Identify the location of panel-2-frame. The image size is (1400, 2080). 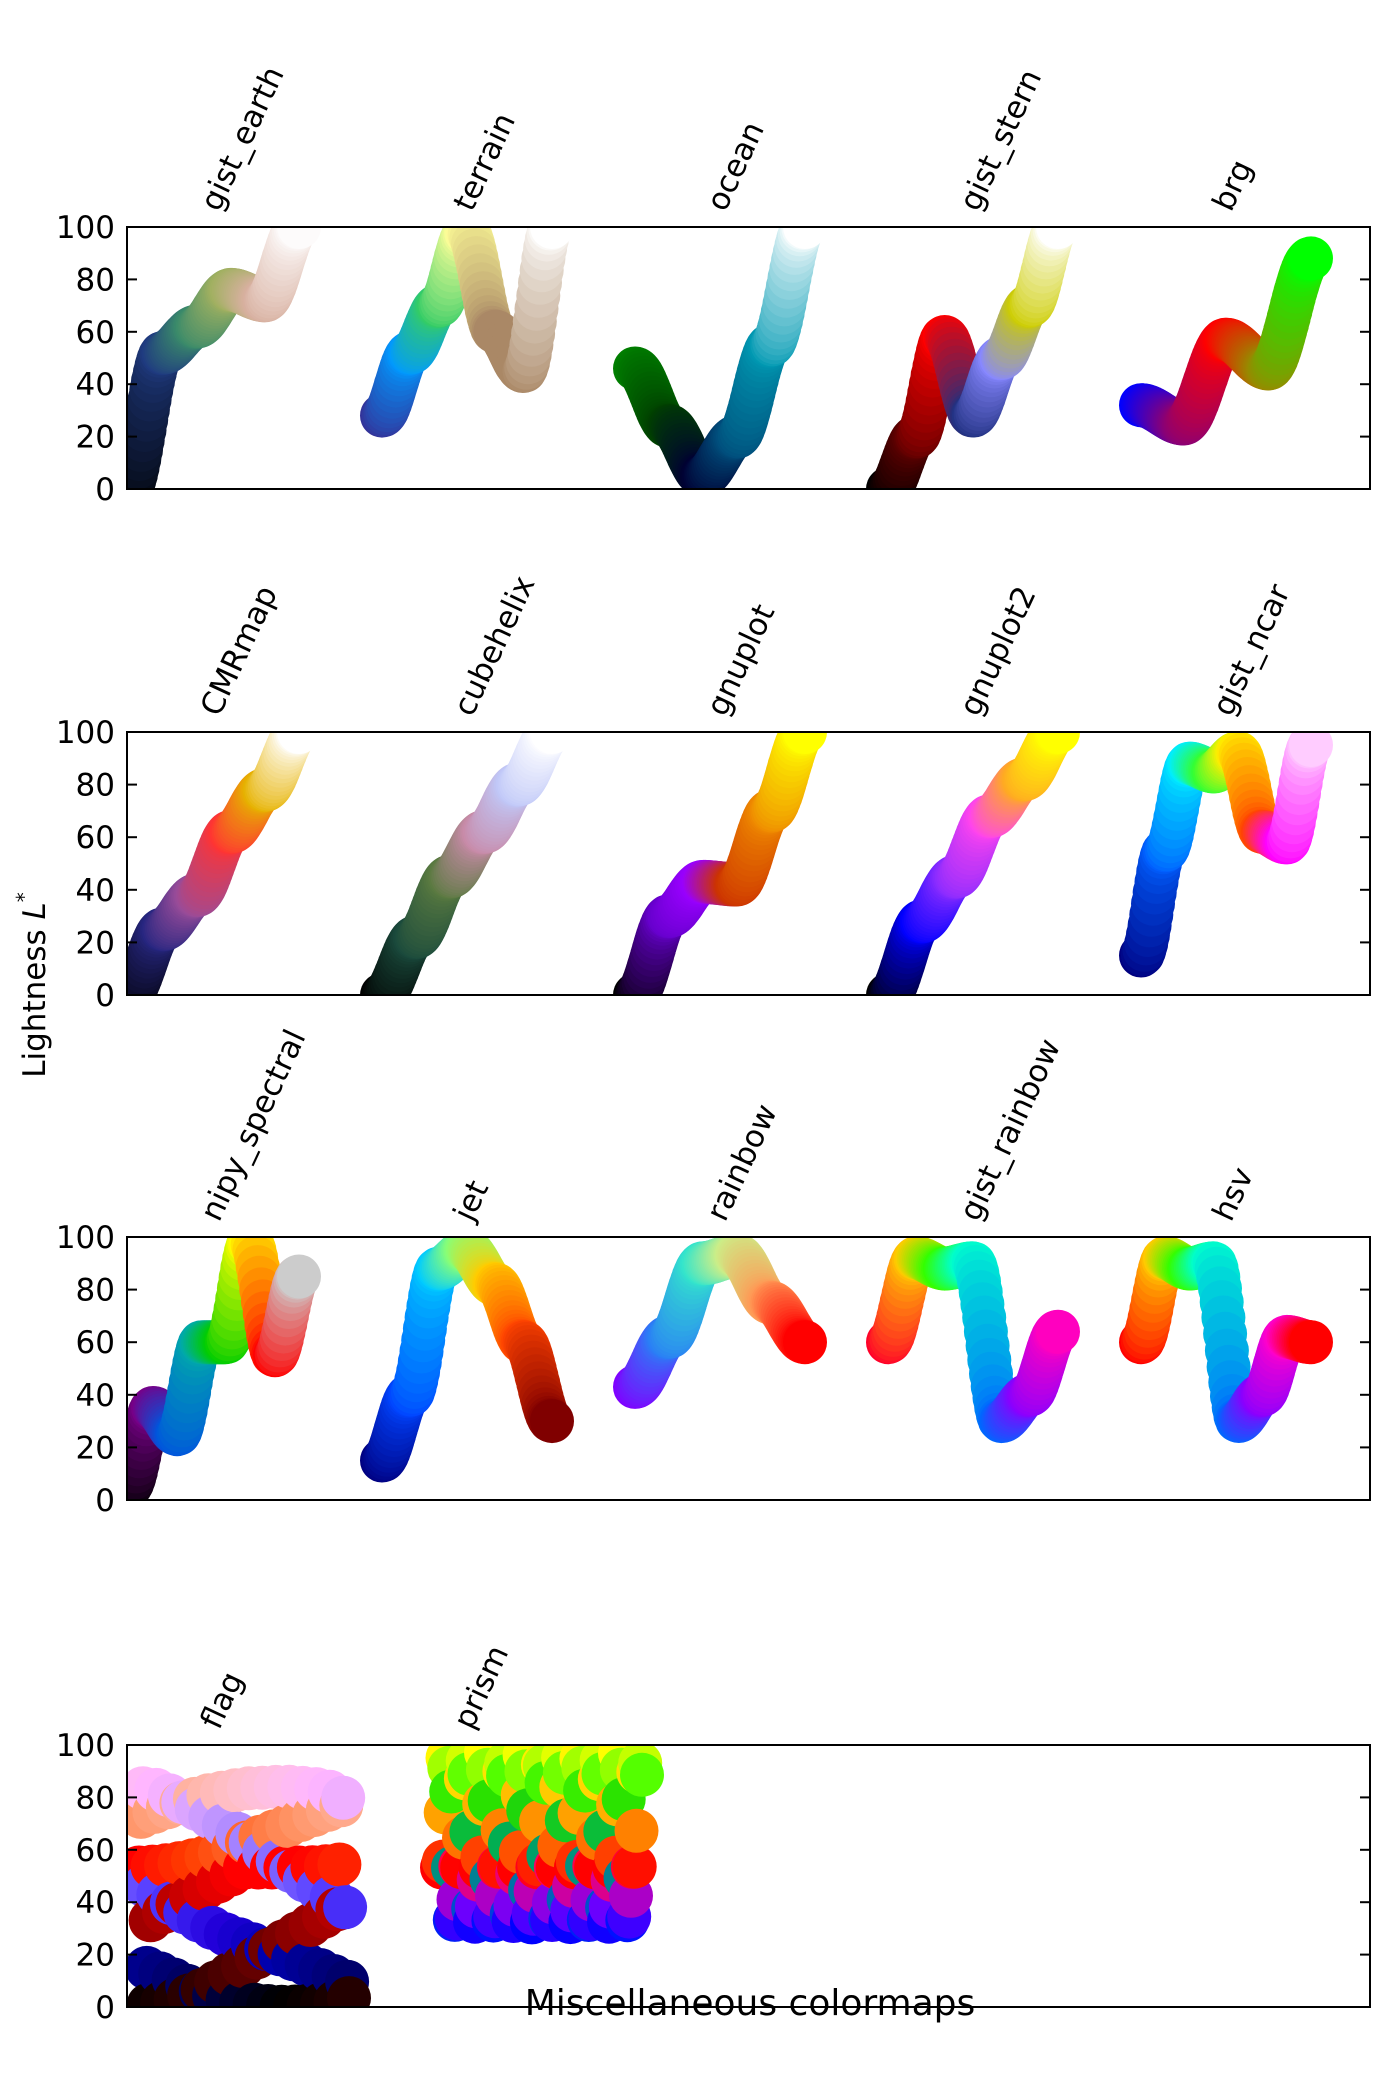
(748, 863).